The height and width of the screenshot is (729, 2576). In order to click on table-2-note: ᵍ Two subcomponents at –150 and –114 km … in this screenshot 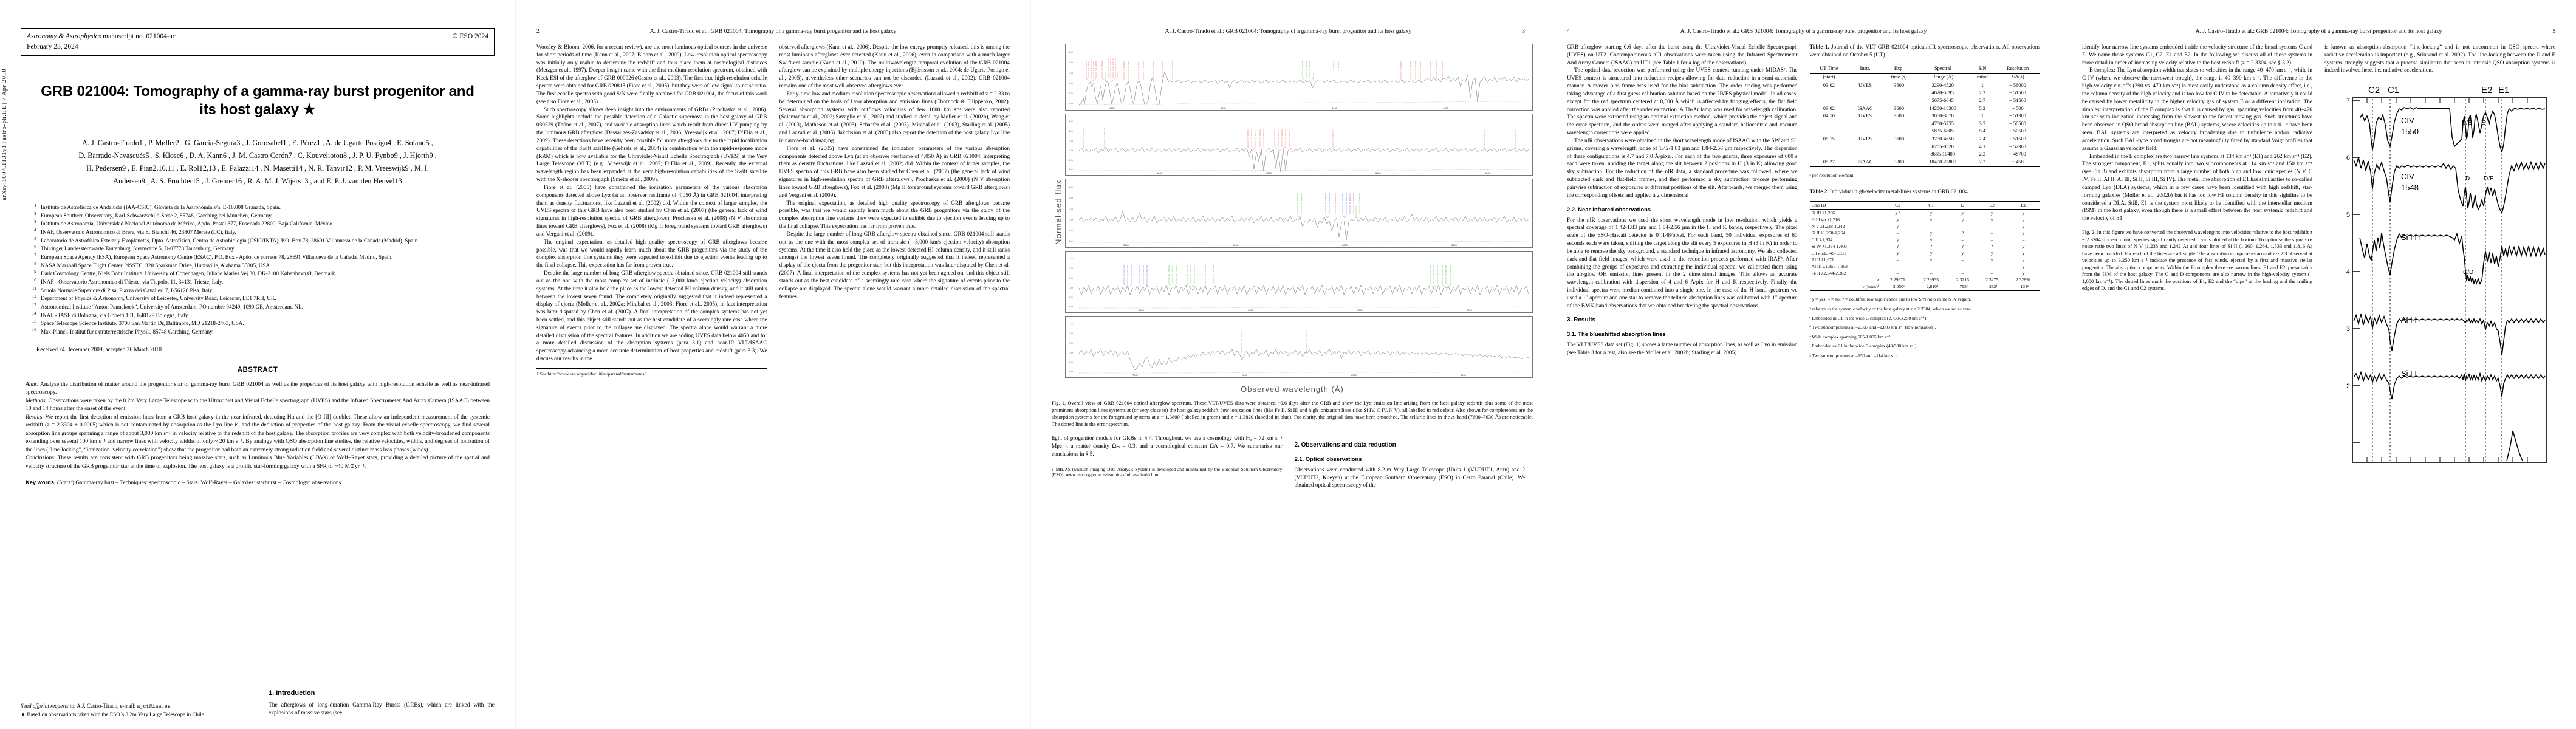, I will do `click(1853, 355)`.